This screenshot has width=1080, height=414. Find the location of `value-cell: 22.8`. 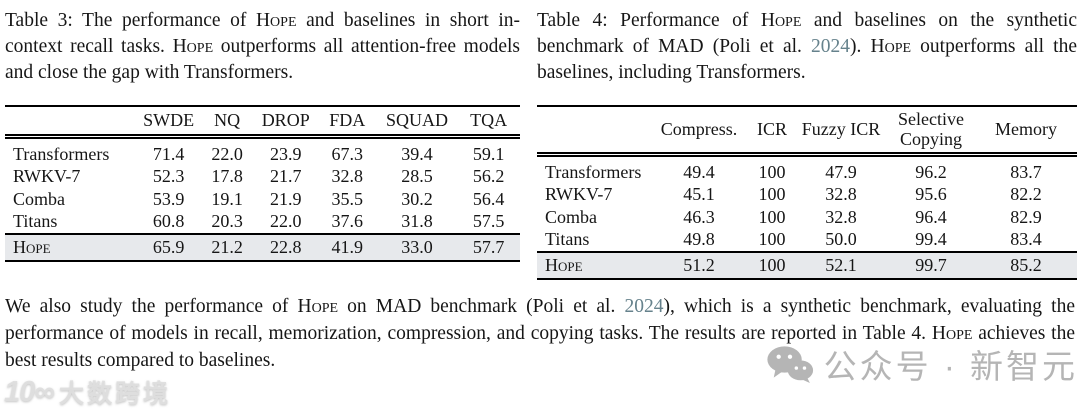

value-cell: 22.8 is located at coordinates (286, 247).